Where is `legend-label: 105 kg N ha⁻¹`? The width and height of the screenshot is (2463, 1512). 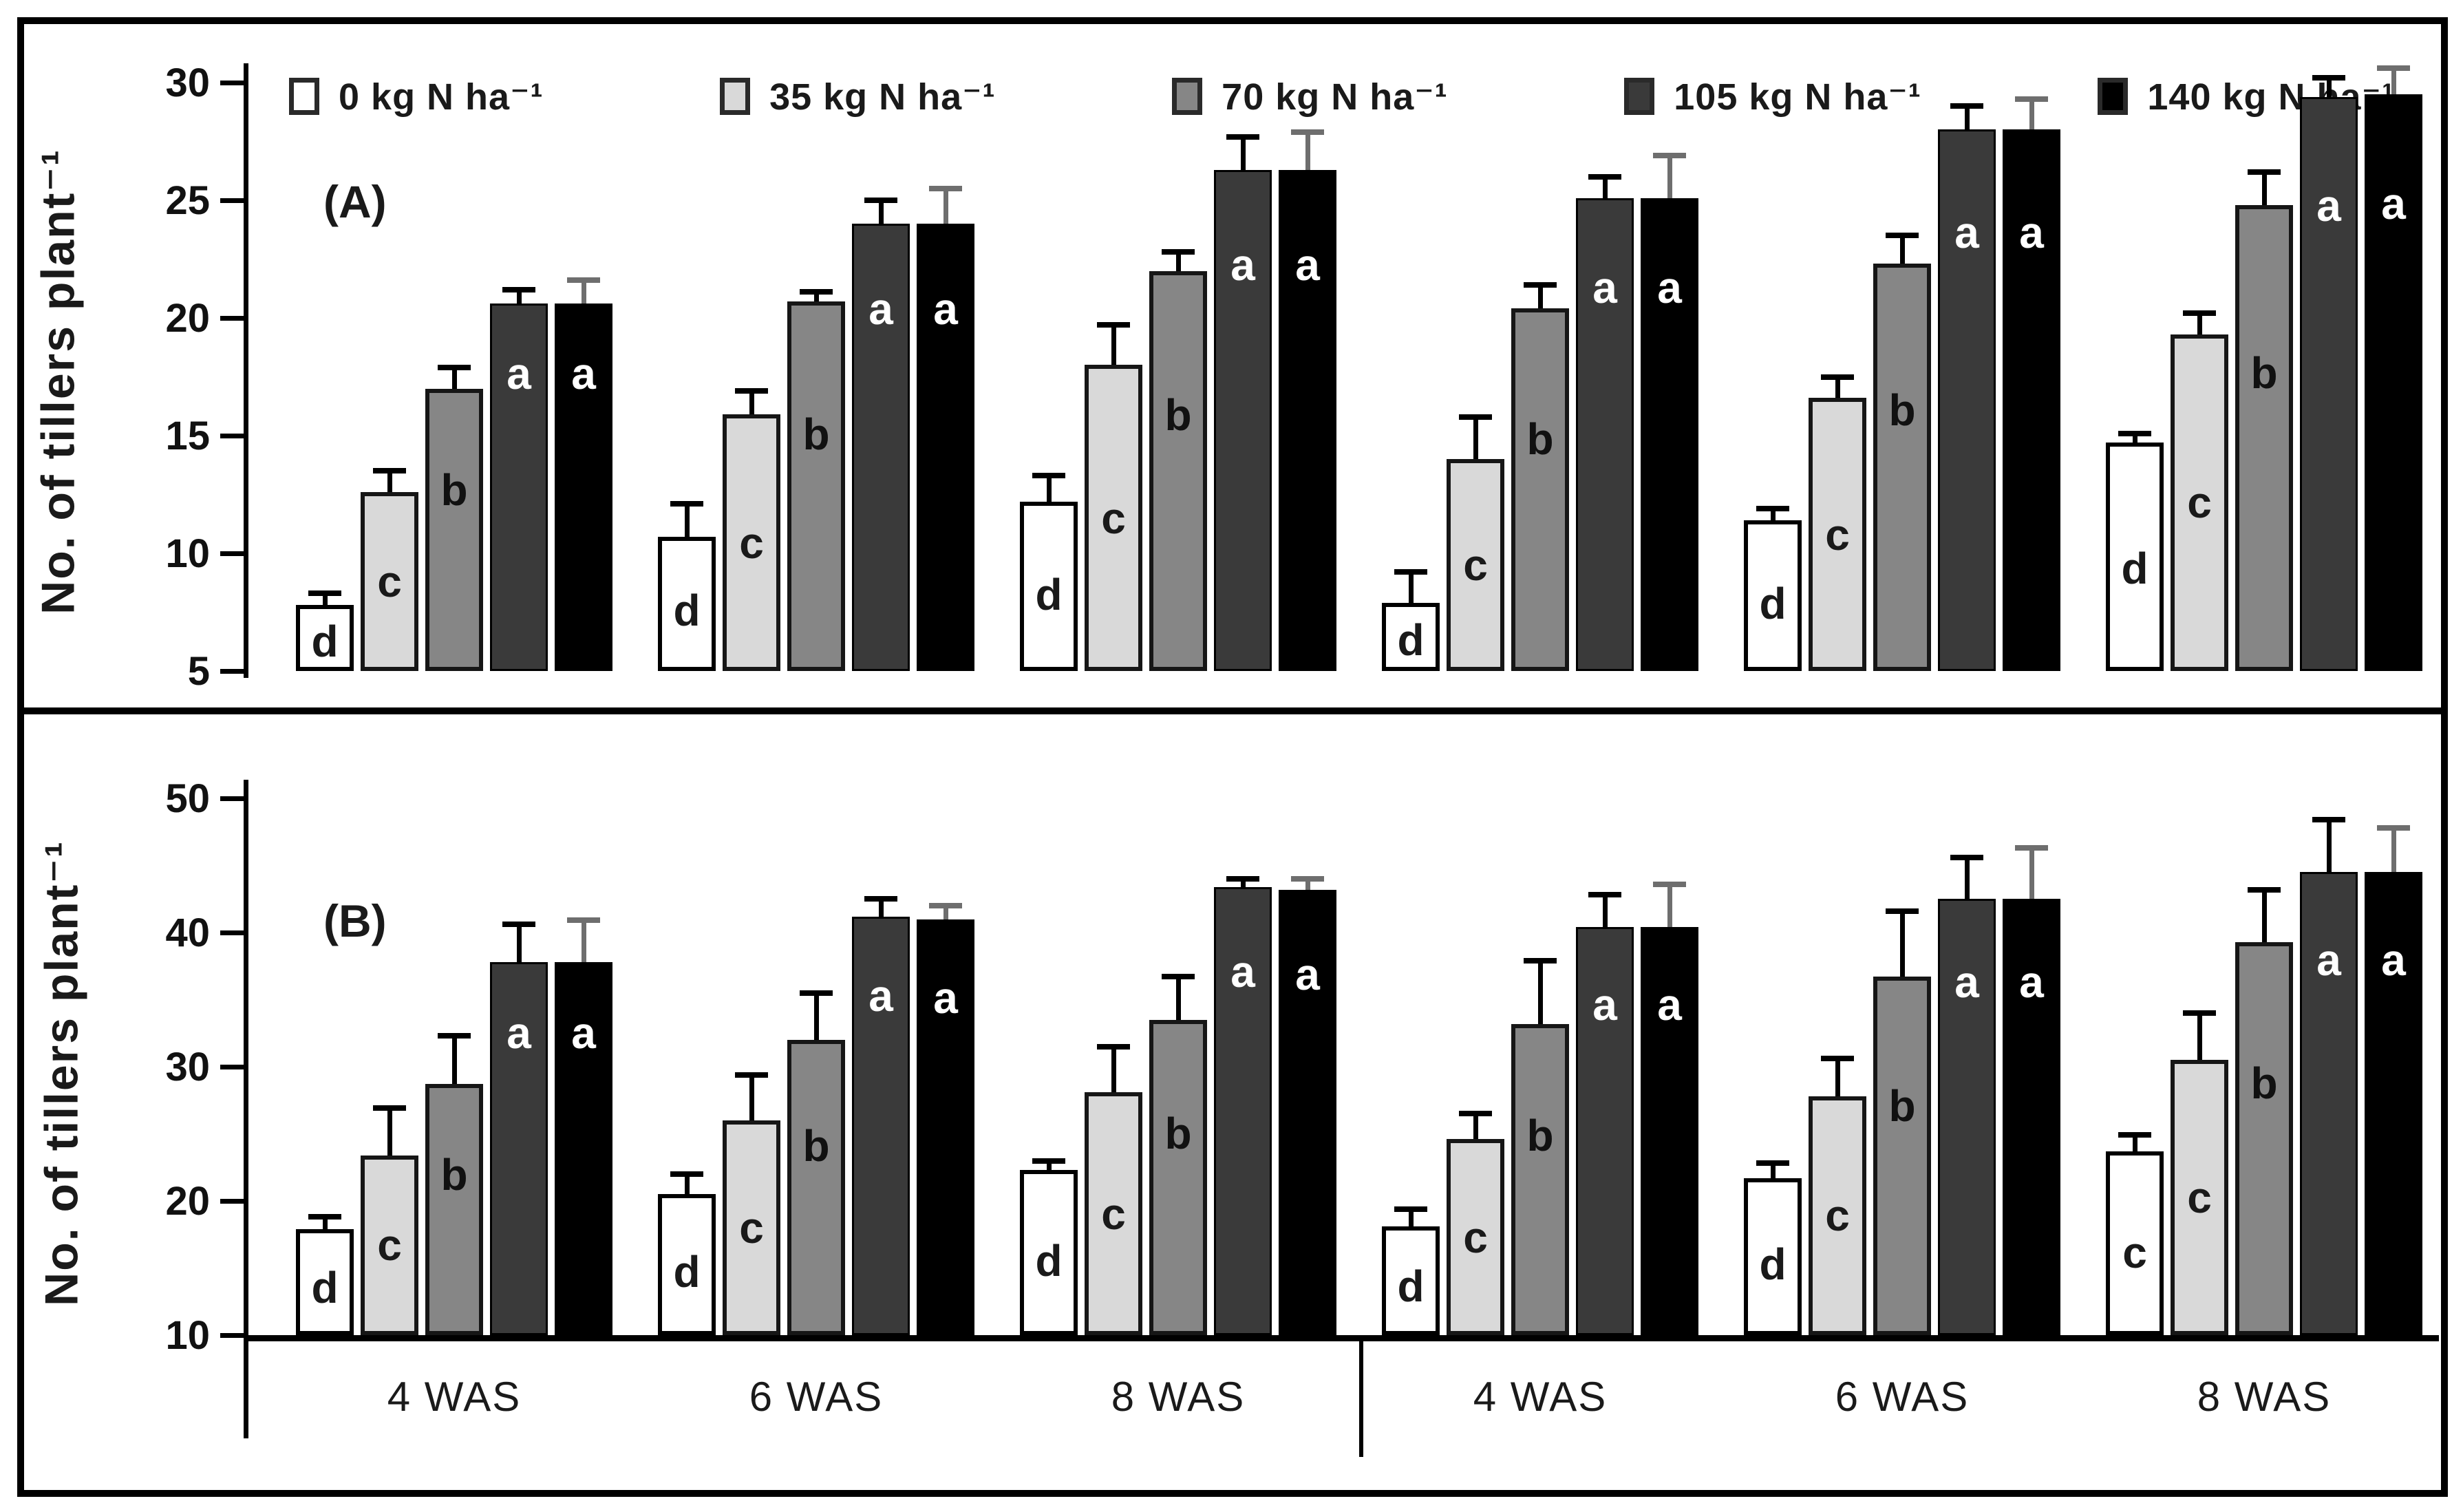
legend-label: 105 kg N ha⁻¹ is located at coordinates (1797, 97).